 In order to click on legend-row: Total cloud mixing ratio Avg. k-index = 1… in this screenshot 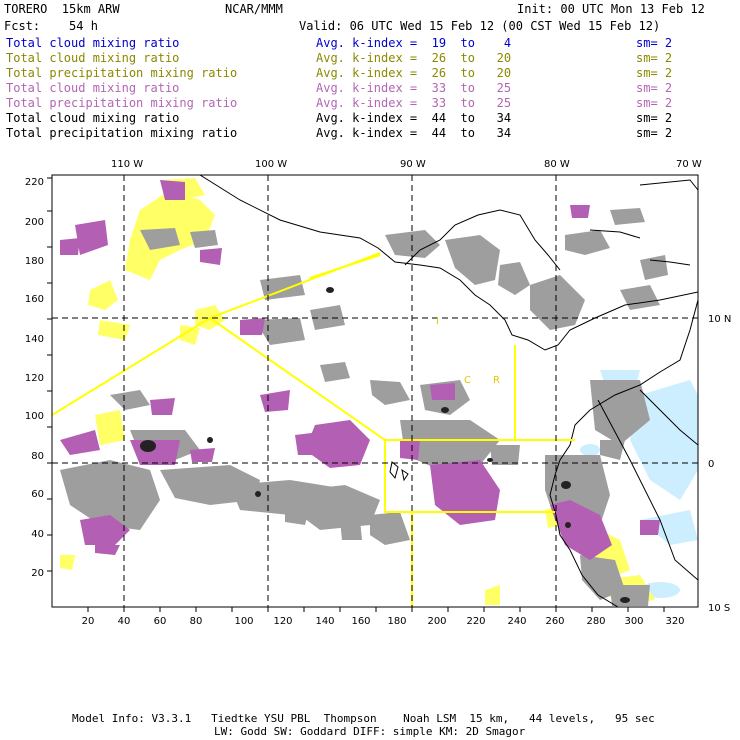, I will do `click(371, 43)`.